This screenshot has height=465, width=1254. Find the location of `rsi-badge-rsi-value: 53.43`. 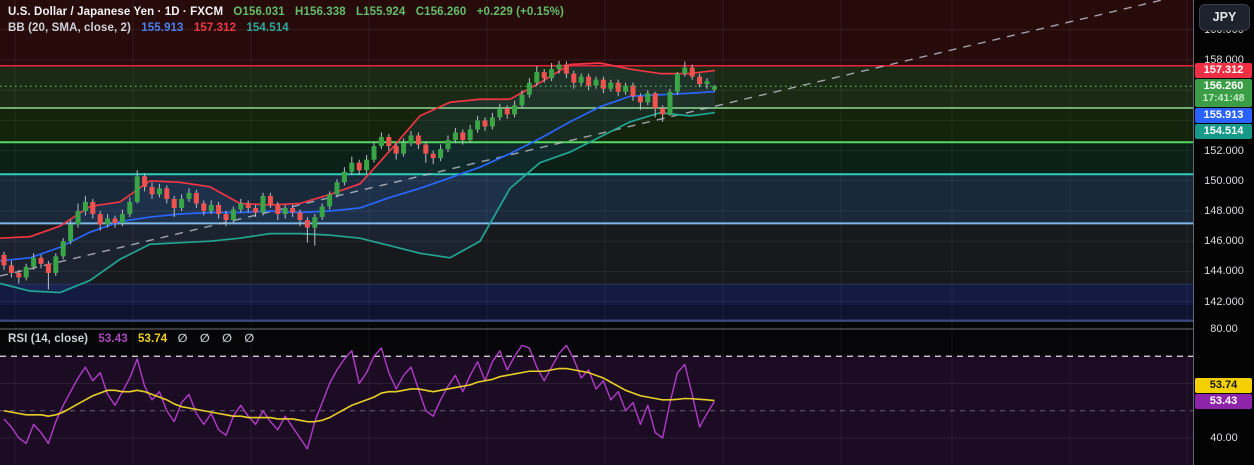

rsi-badge-rsi-value: 53.43 is located at coordinates (1223, 401).